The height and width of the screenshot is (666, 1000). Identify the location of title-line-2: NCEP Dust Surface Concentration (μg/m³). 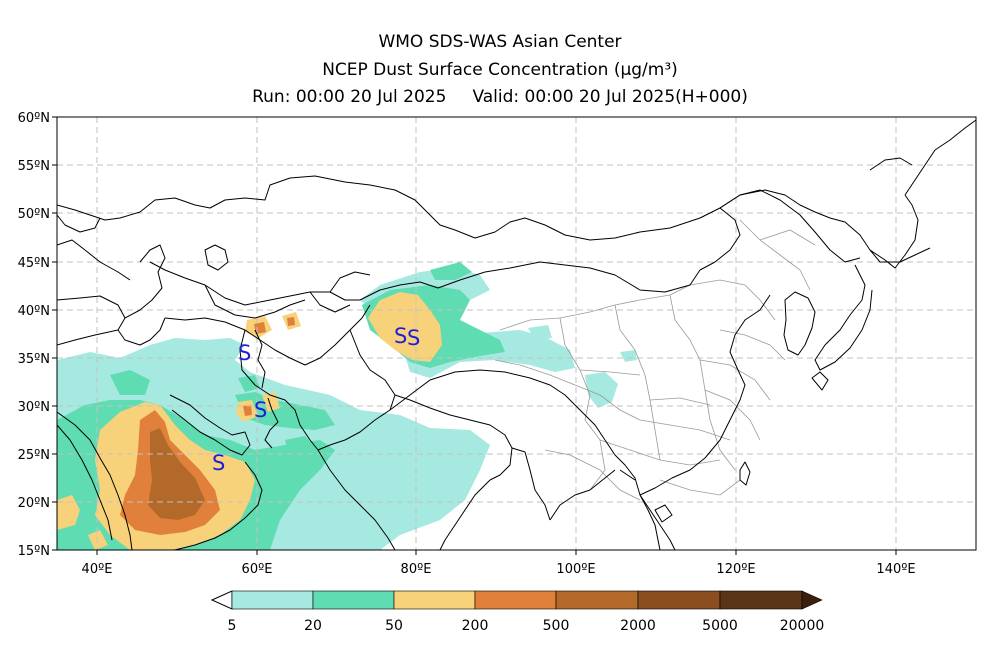
(500, 70).